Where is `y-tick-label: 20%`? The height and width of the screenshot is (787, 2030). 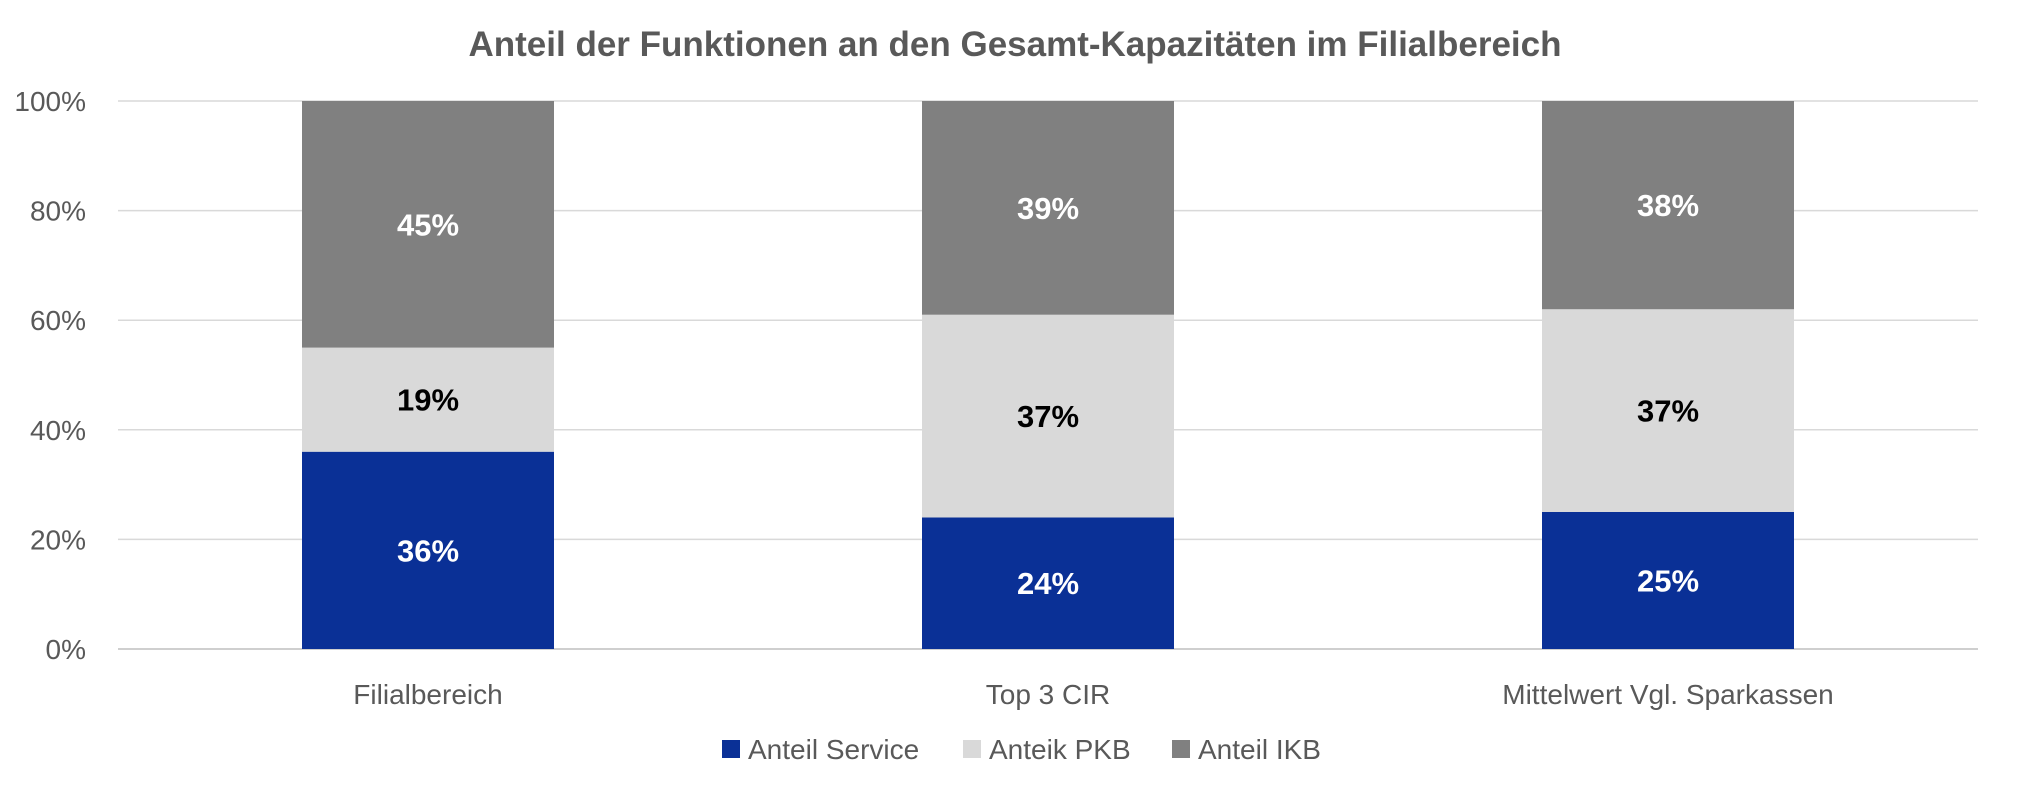
y-tick-label: 20% is located at coordinates (58, 539).